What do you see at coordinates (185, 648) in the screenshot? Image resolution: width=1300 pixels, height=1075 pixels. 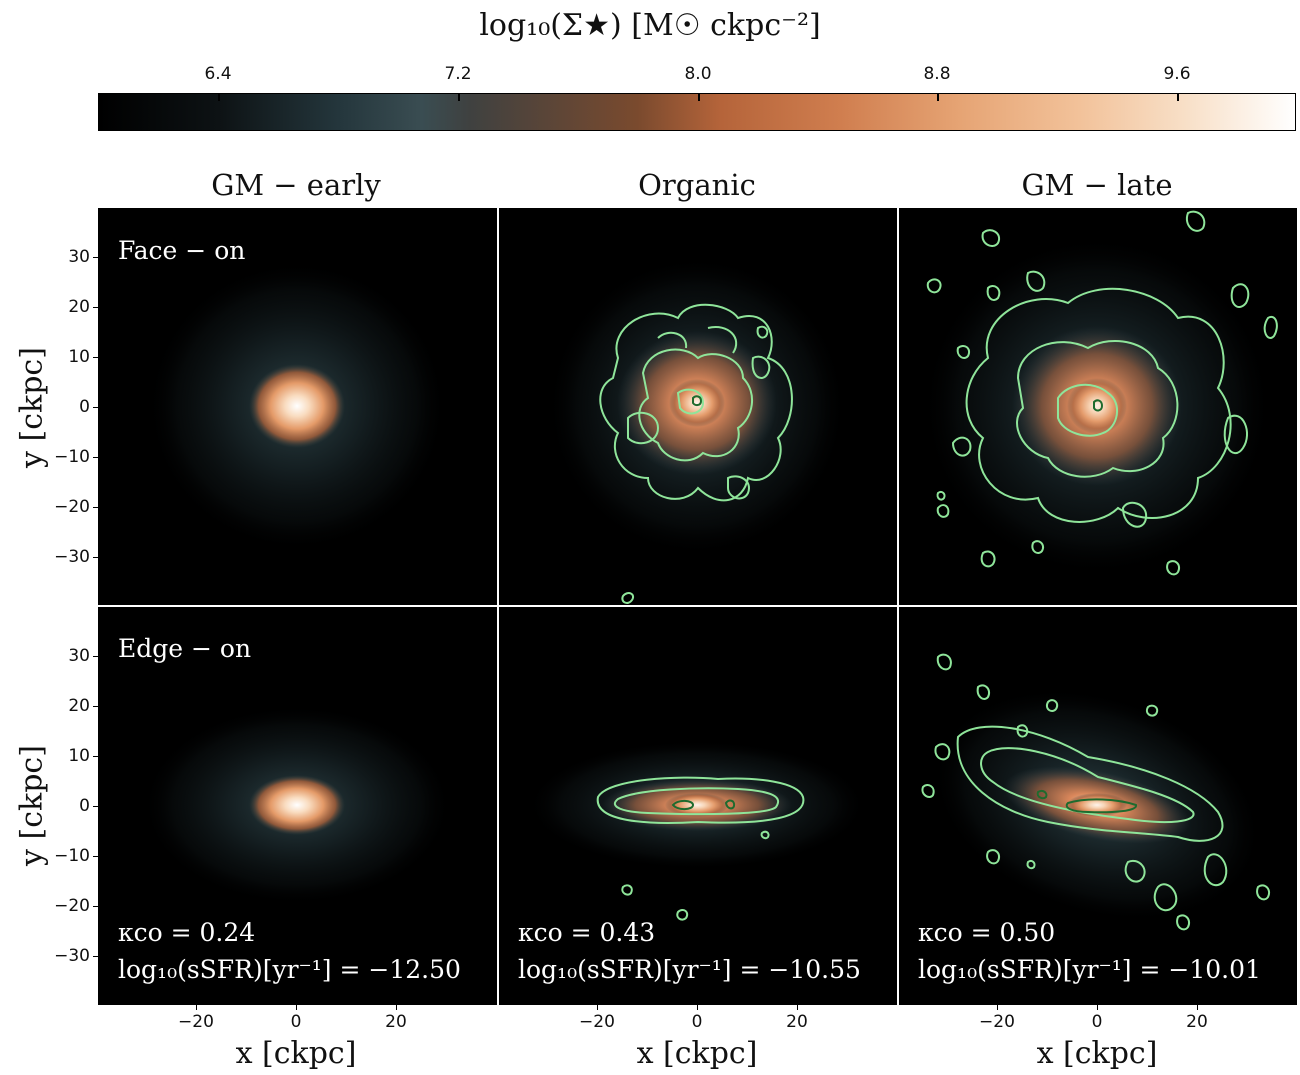 I see `row-label-edge-on: Edge − on` at bounding box center [185, 648].